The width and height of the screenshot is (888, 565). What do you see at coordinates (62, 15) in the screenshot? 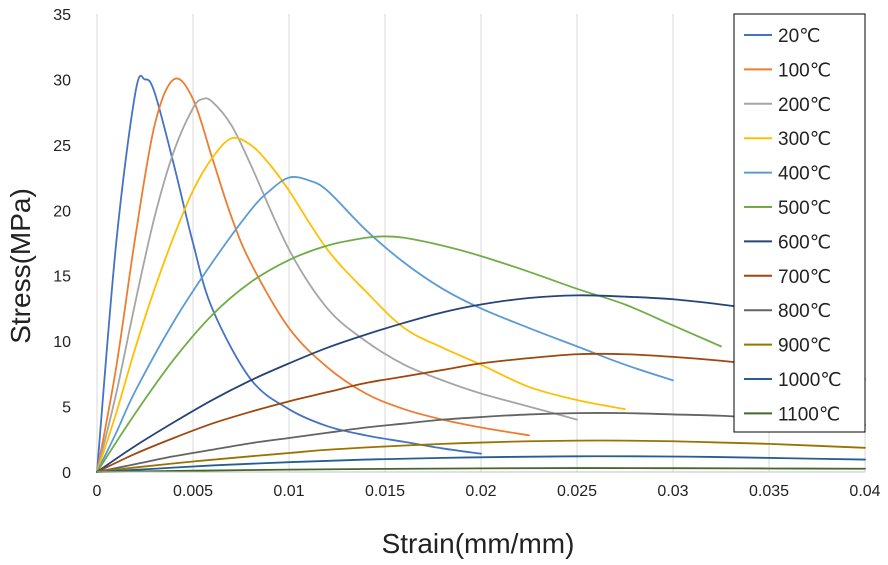
I see `y-tick-label: 35` at bounding box center [62, 15].